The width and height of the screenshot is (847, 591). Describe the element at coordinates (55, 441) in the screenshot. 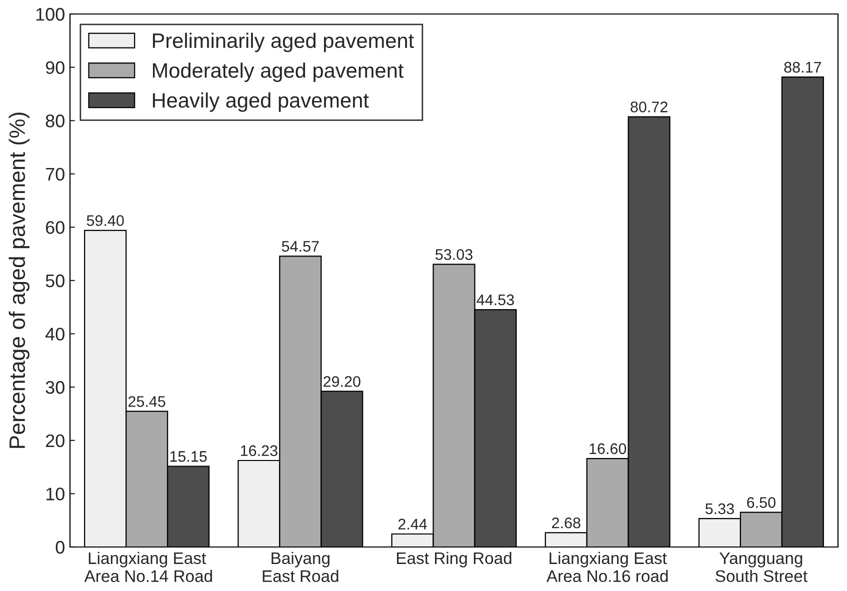

I see `y-tick-label: 20` at that location.